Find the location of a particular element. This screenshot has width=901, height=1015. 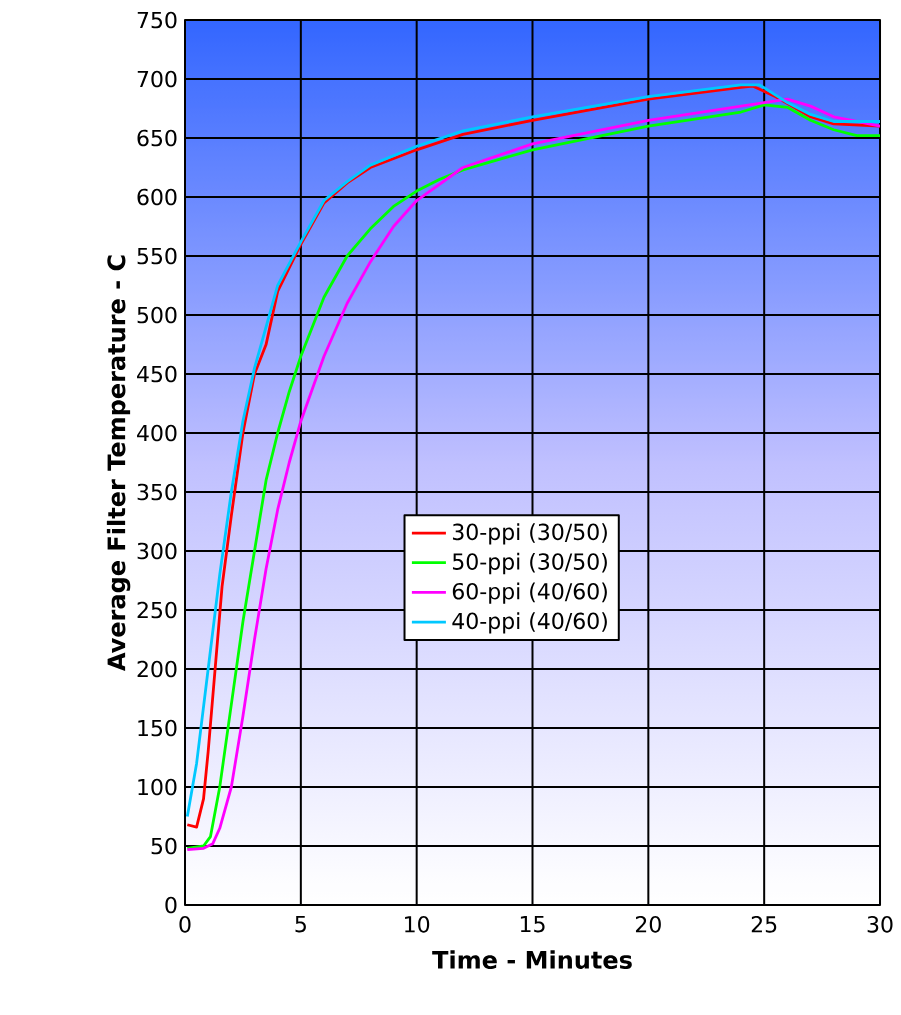

y-tick-label: 100 is located at coordinates (157, 787).